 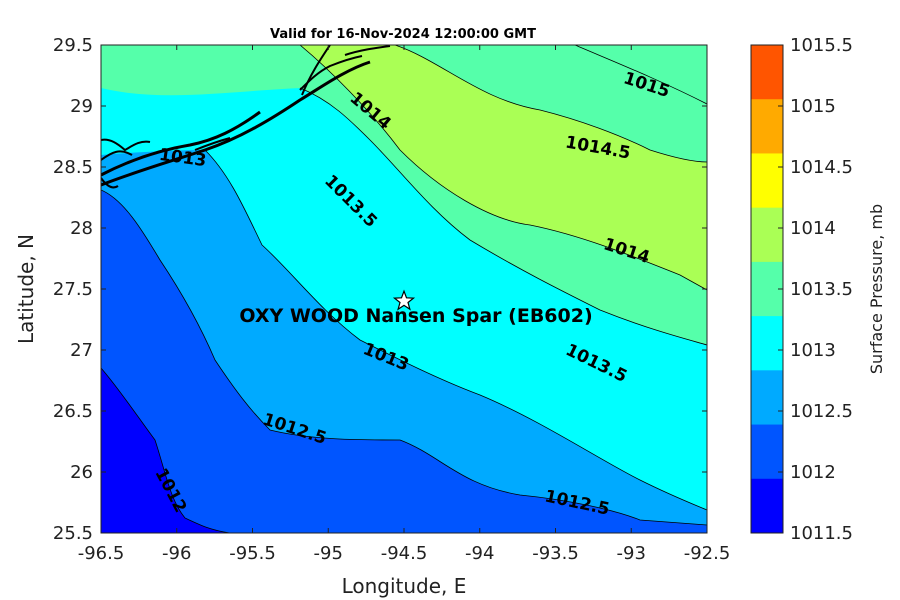 I want to click on x-tick-label: -93, so click(x=631, y=553).